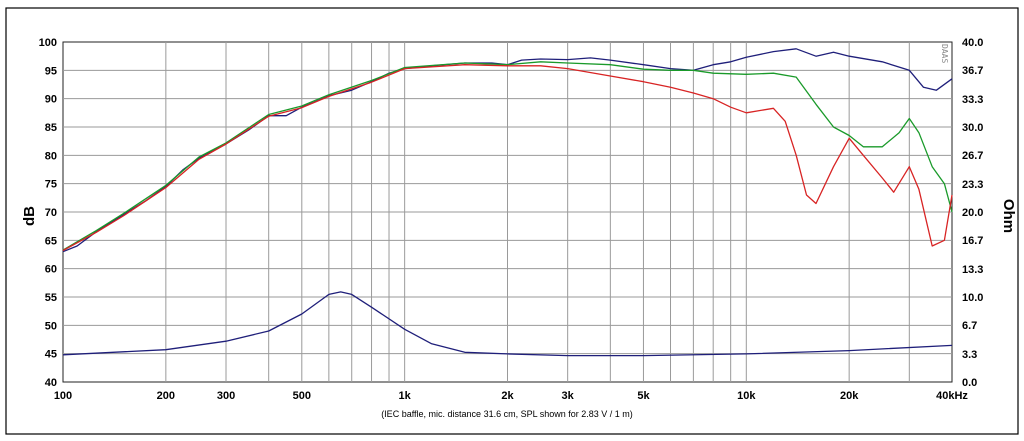  Describe the element at coordinates (969, 326) in the screenshot. I see `y-right-tick-label: 6.7` at that location.